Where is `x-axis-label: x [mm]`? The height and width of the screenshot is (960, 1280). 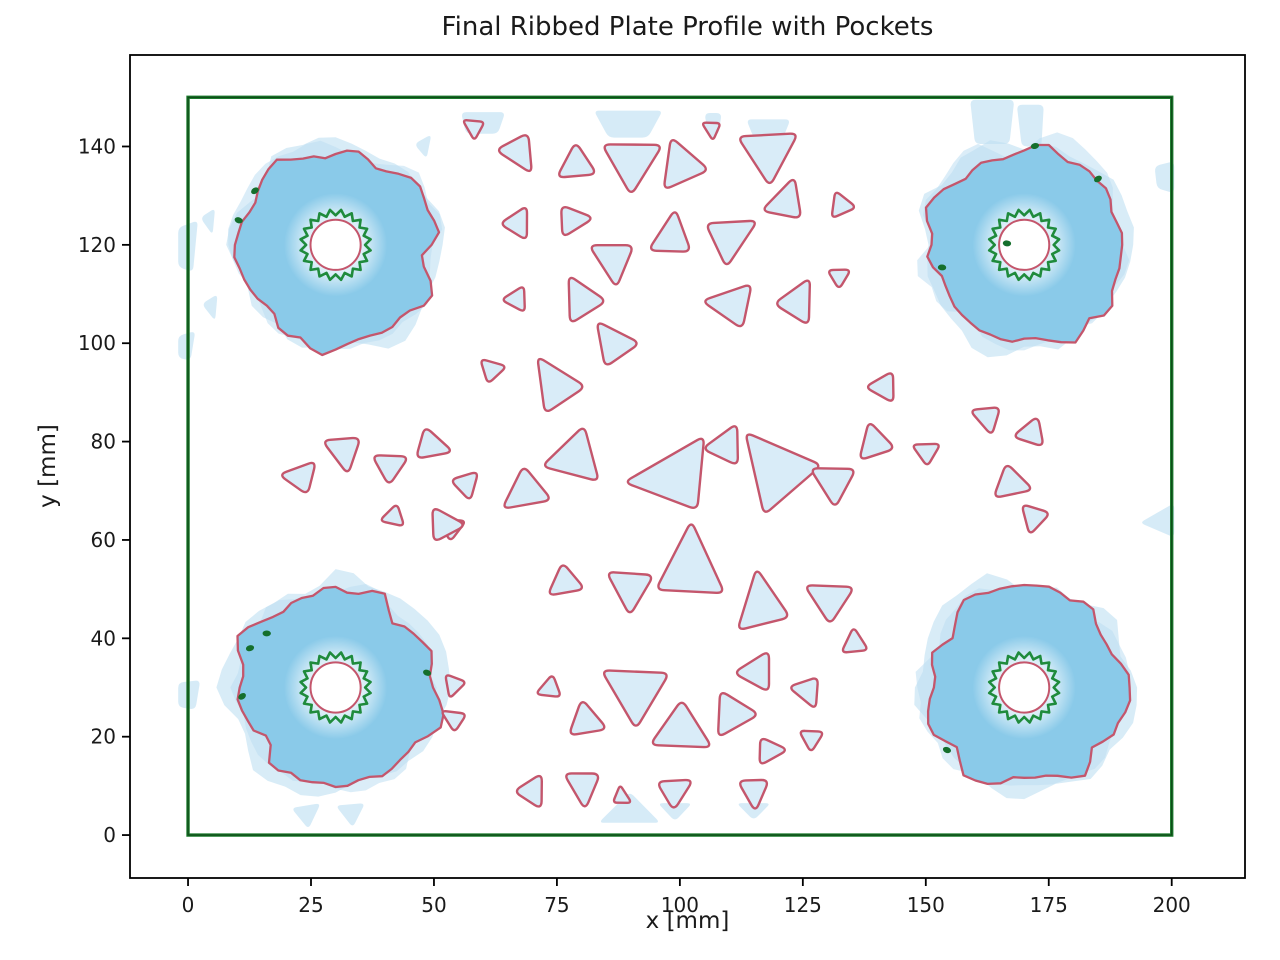
x-axis-label: x [mm] is located at coordinates (687, 921).